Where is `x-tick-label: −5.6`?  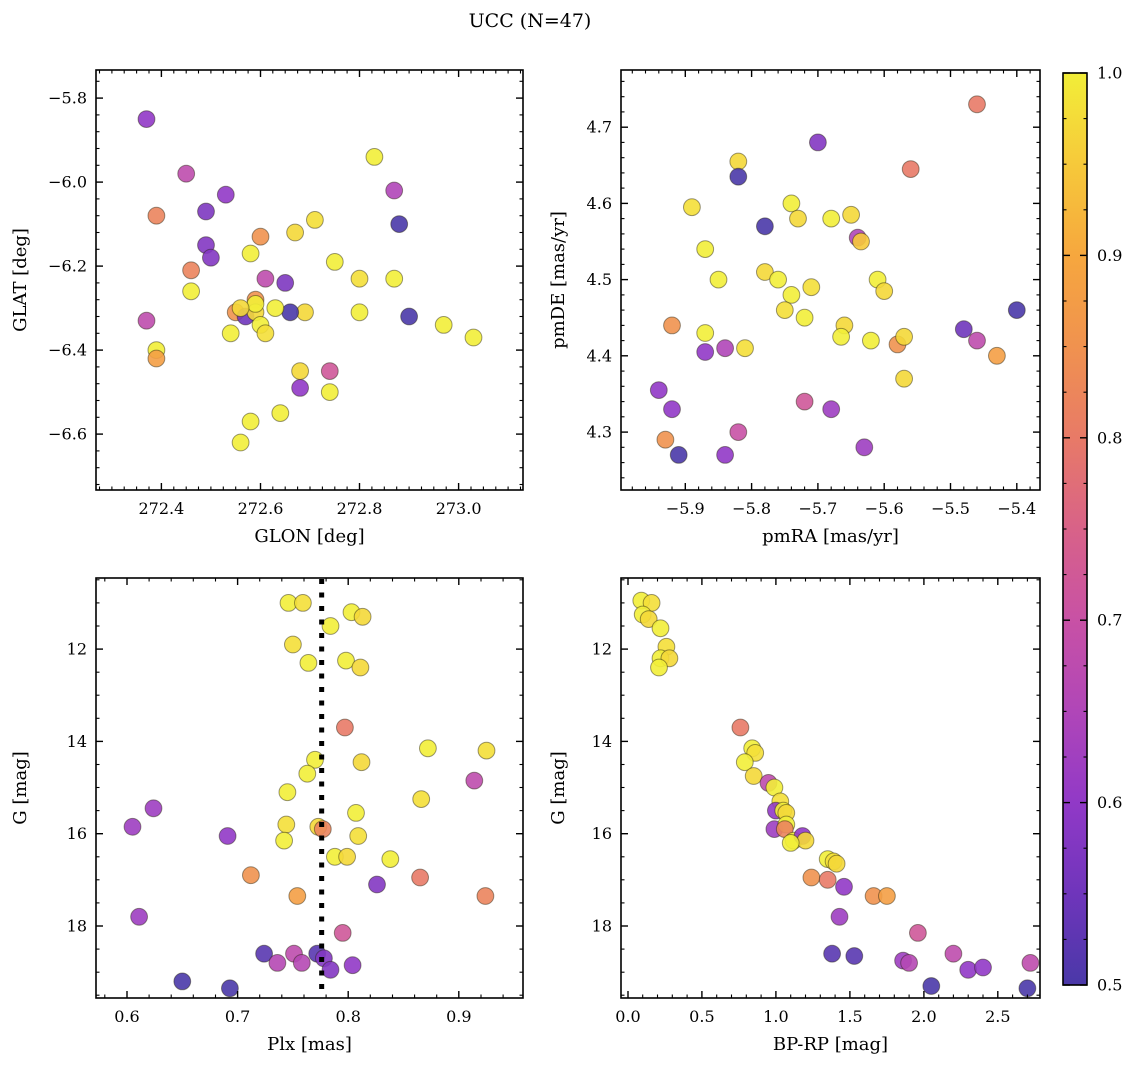
x-tick-label: −5.6 is located at coordinates (884, 508).